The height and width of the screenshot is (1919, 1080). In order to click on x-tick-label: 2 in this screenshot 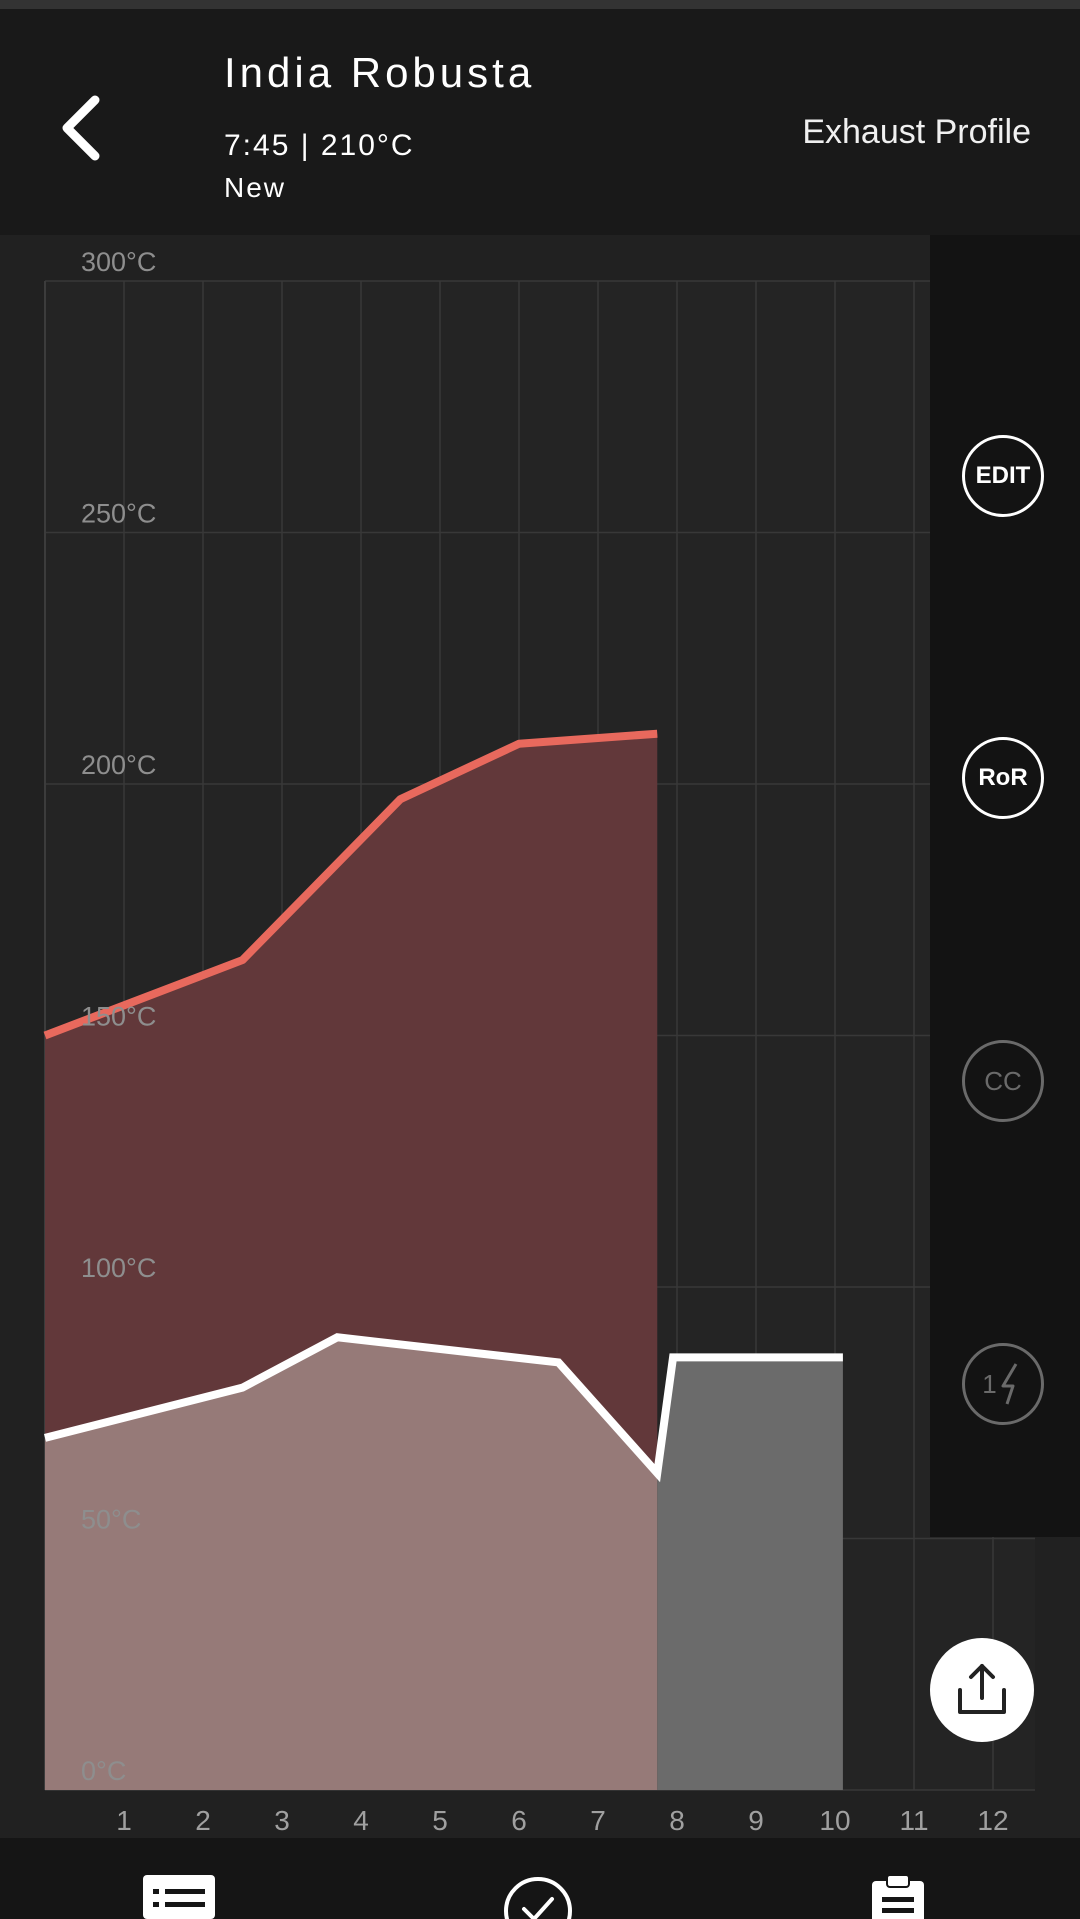, I will do `click(203, 1820)`.